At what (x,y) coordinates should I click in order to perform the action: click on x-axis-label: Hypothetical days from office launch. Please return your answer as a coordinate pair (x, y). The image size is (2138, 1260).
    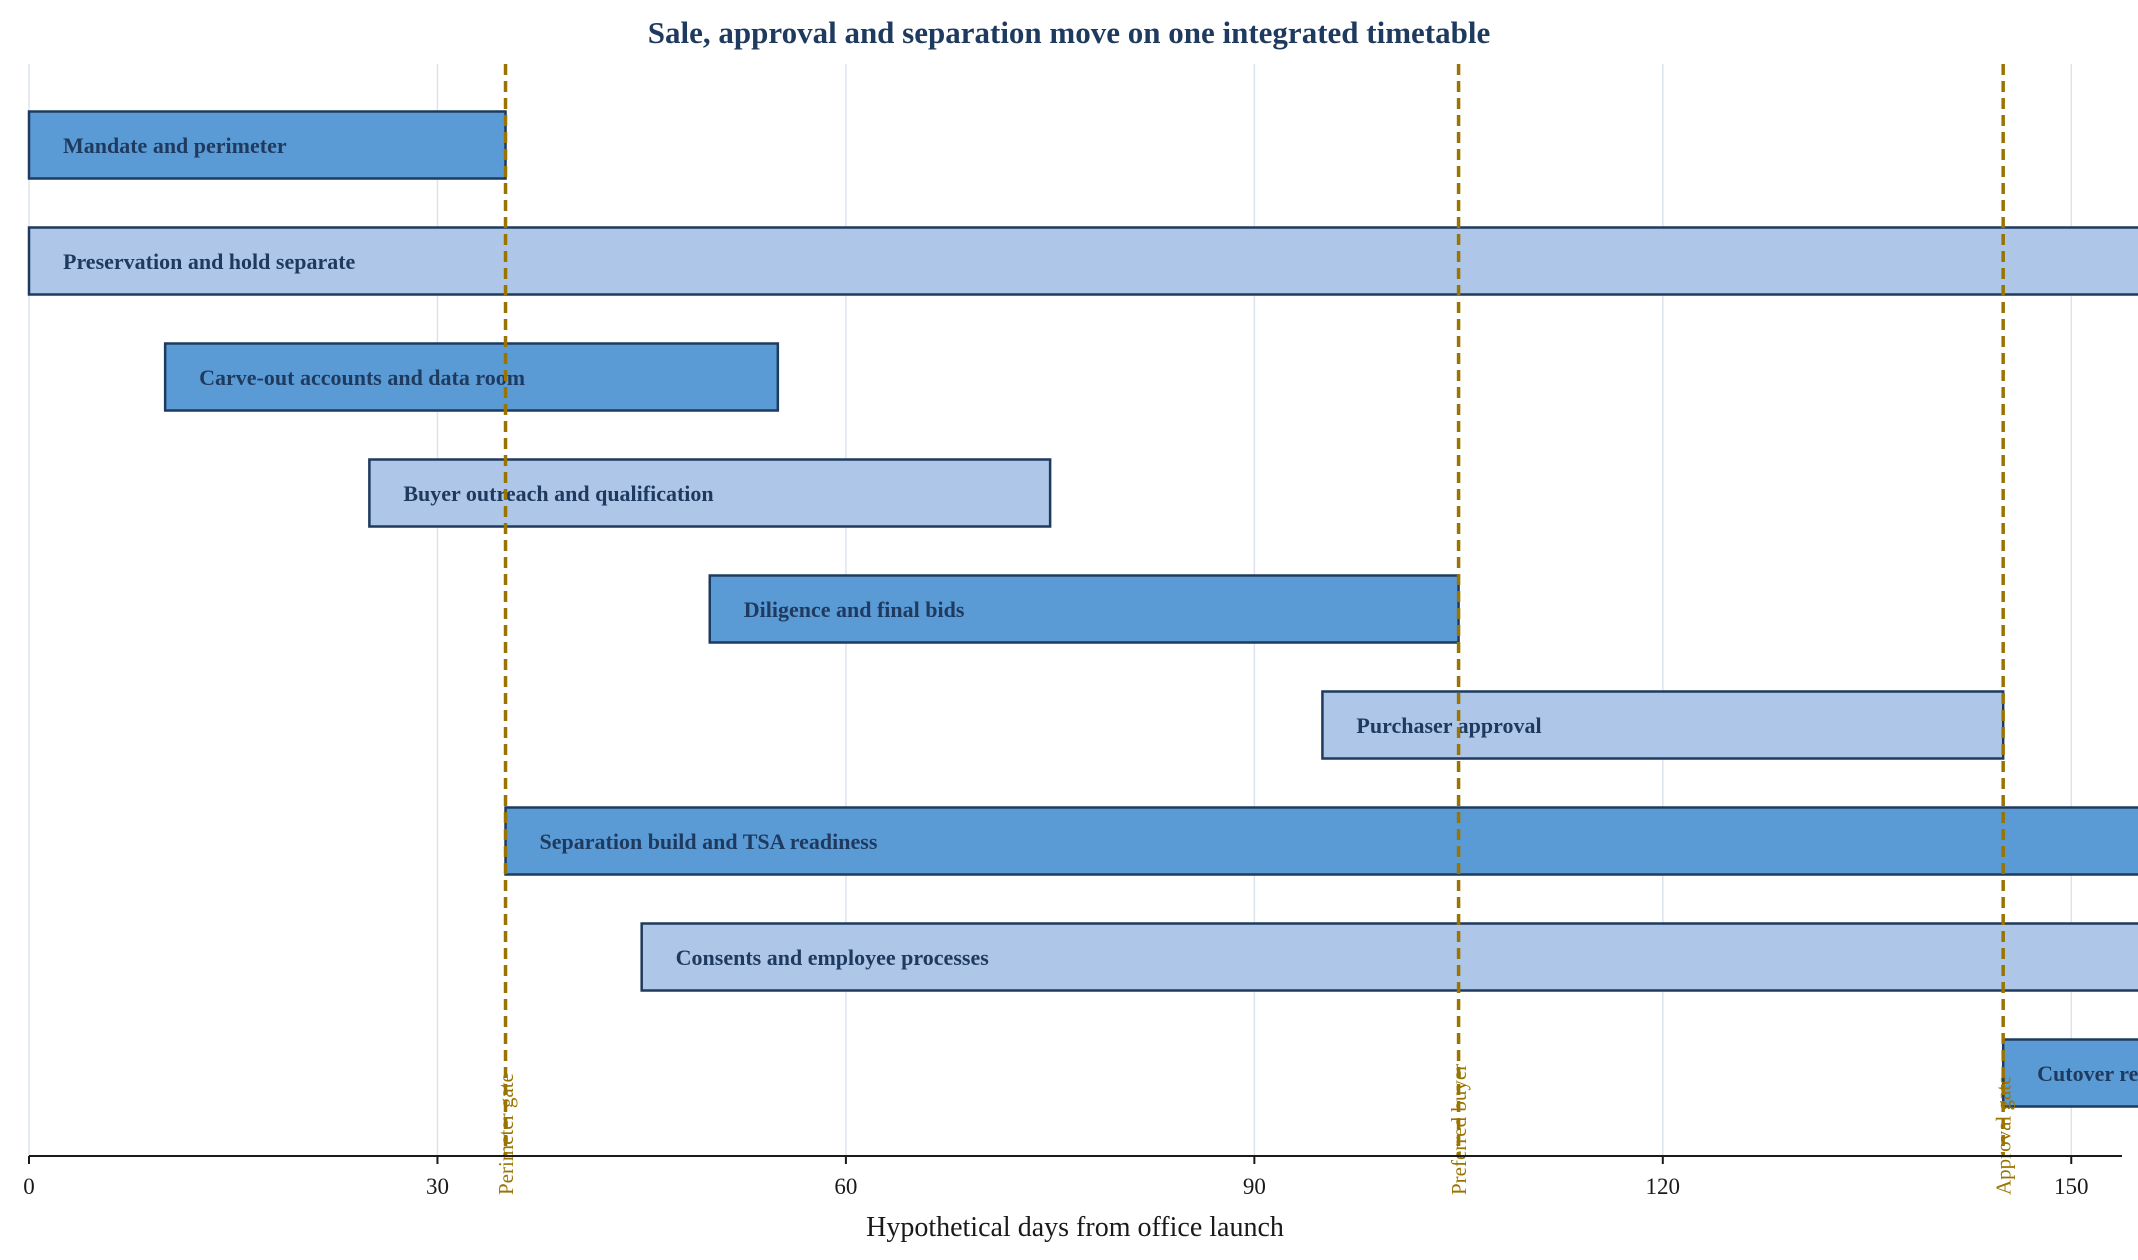
    Looking at the image, I should click on (1075, 1227).